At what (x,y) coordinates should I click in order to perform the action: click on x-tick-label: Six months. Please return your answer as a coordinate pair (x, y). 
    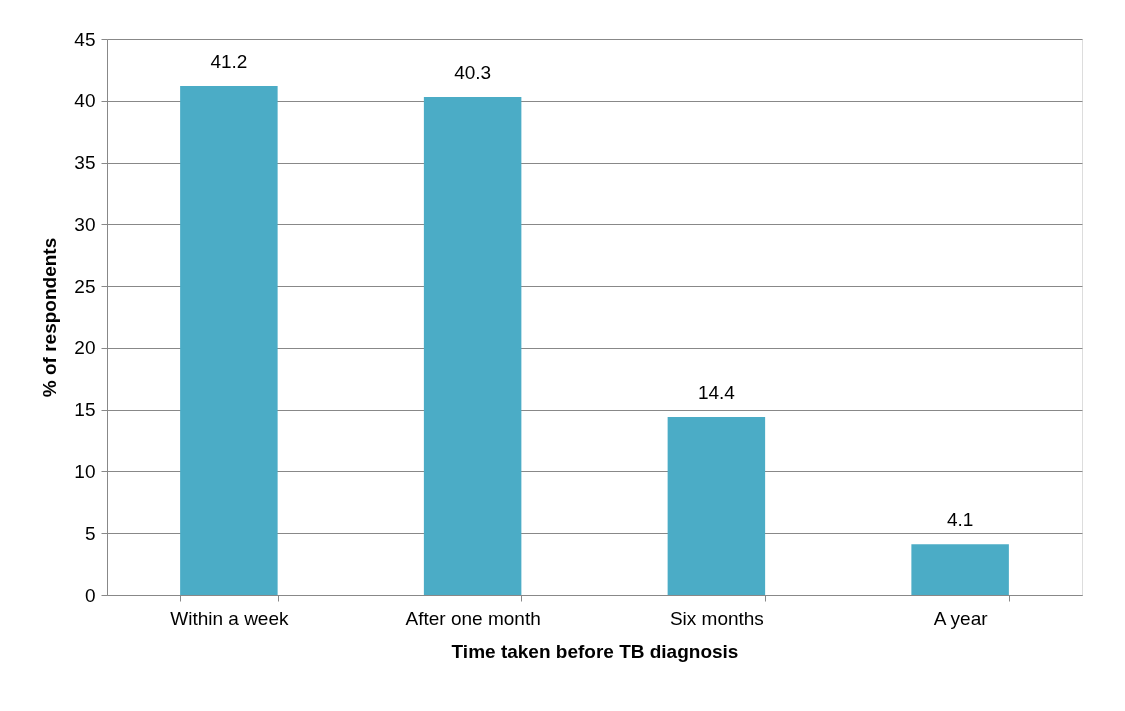
    Looking at the image, I should click on (716, 618).